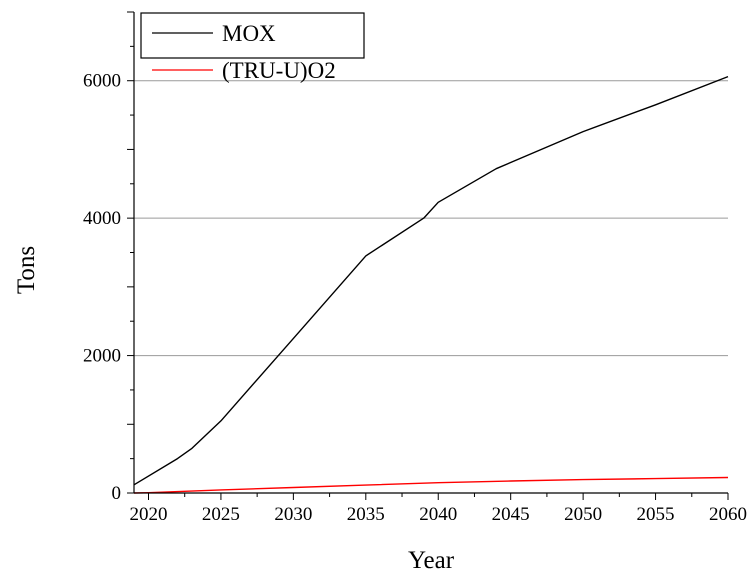  What do you see at coordinates (583, 514) in the screenshot?
I see `x-tick-label-2050: 2050` at bounding box center [583, 514].